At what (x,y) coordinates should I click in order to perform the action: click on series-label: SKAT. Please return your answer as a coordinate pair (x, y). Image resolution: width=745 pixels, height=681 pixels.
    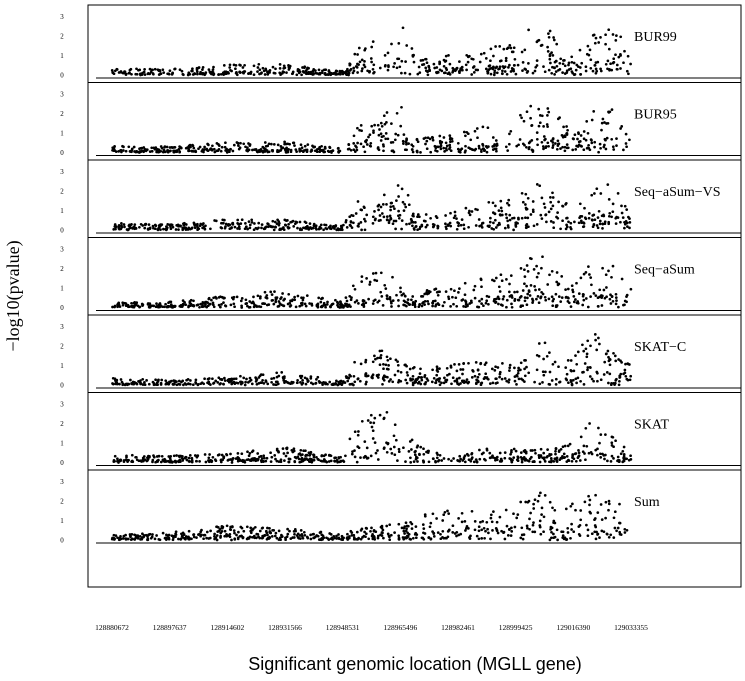
    Looking at the image, I should click on (651, 425).